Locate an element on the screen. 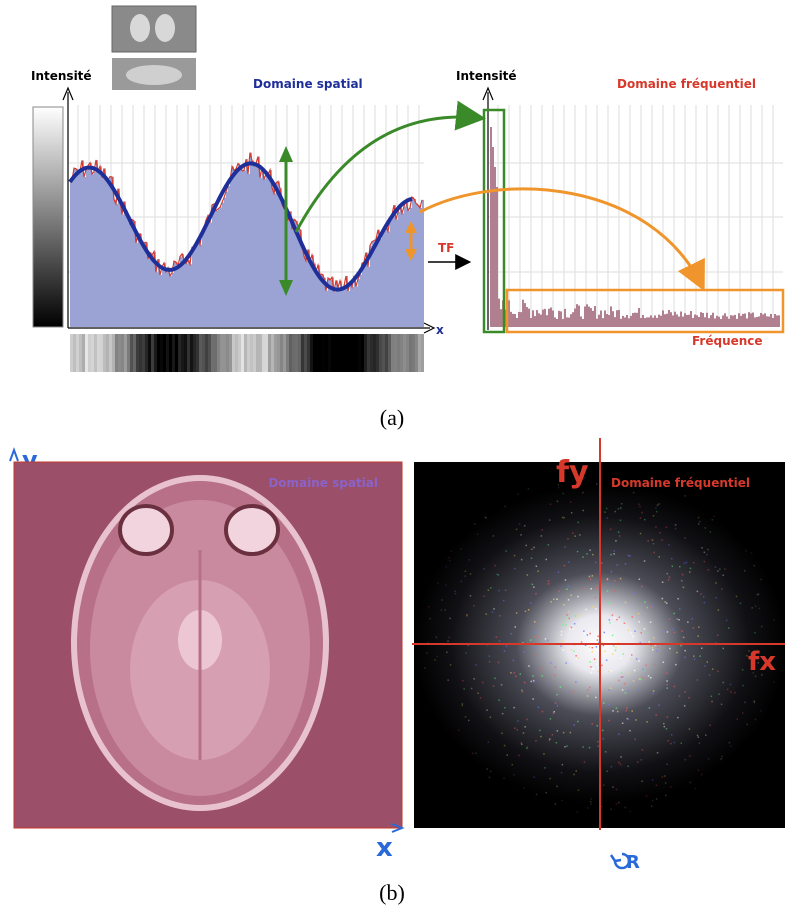  grayscale-bar is located at coordinates (48, 217).